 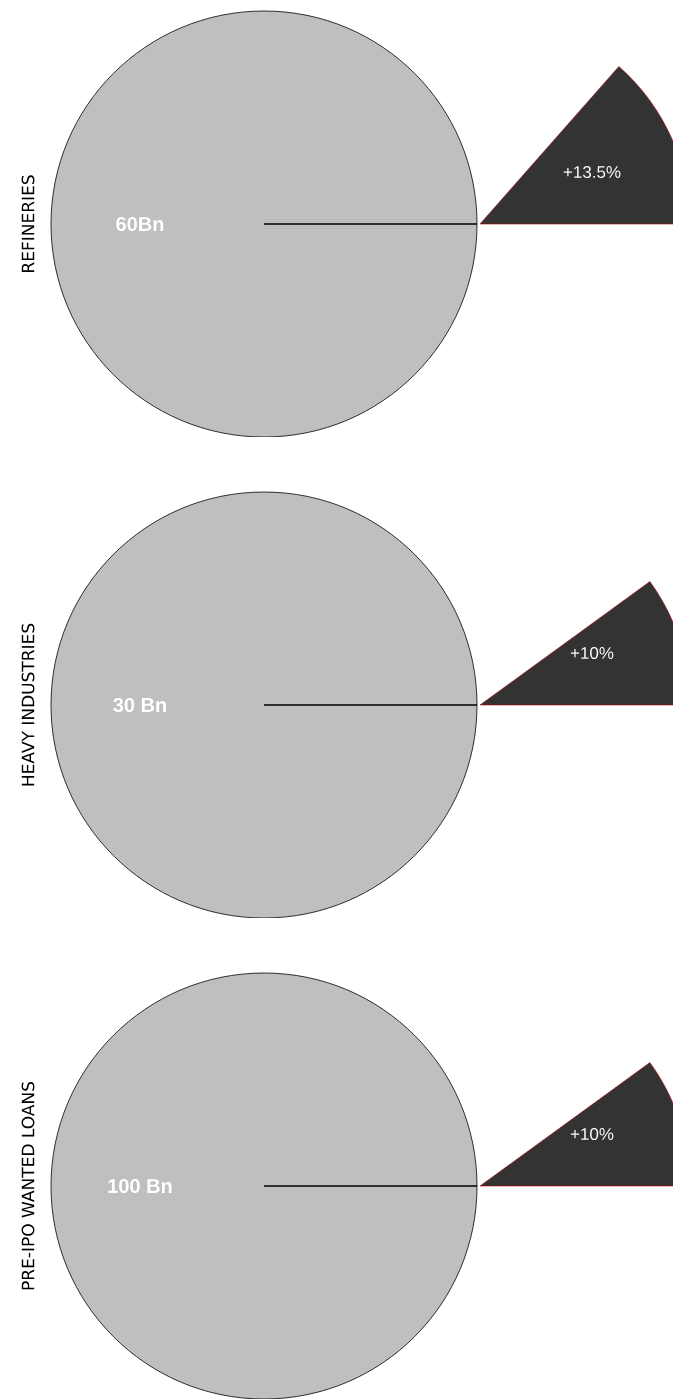 I want to click on text: 30 Bn, so click(x=139, y=705).